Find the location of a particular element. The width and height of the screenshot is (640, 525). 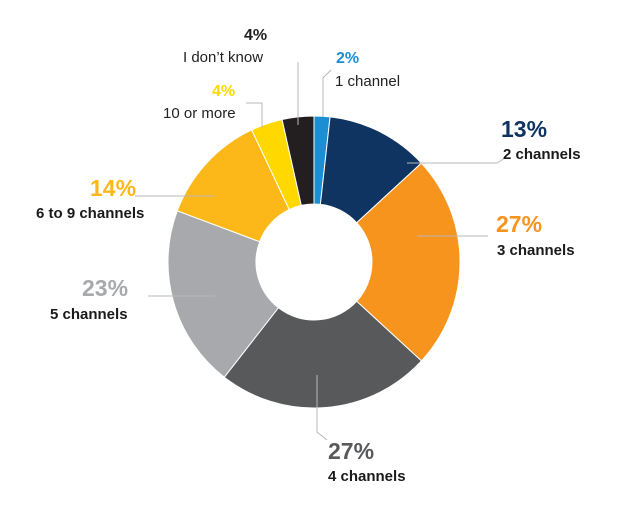

slice-label-1-channel: 1 channel is located at coordinates (367, 81).